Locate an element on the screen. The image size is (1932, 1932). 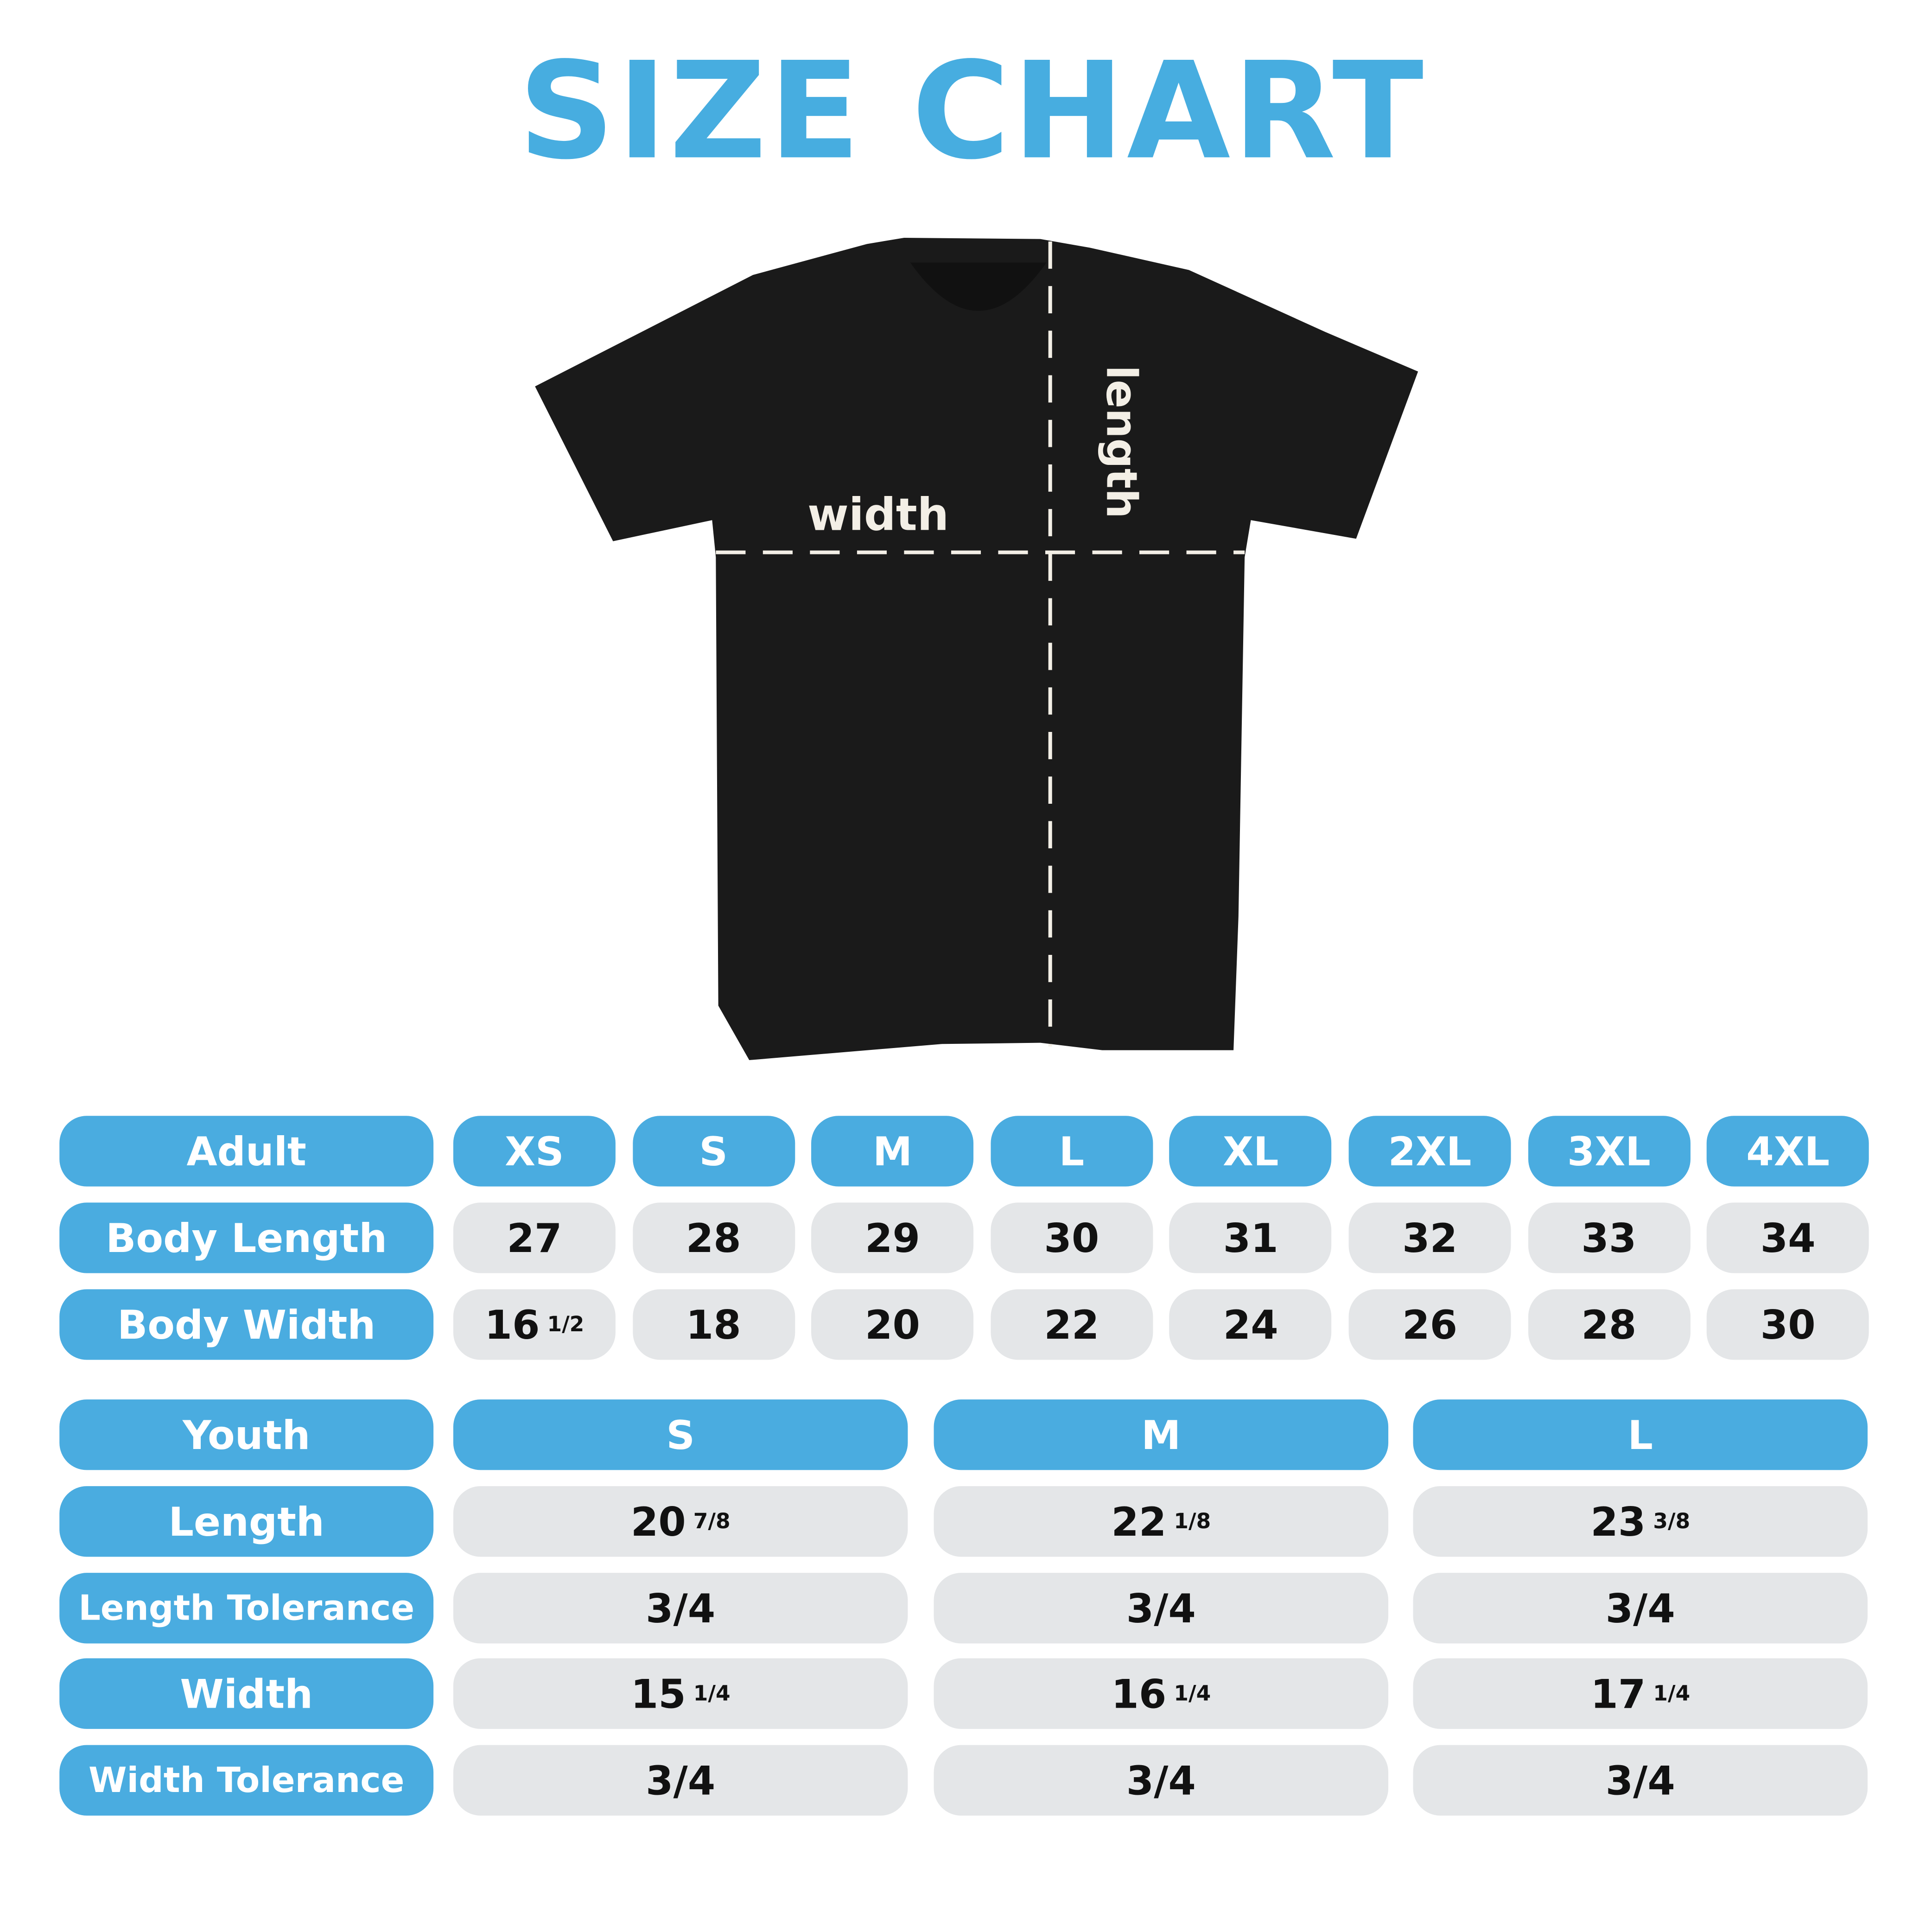
value-whole: 17 is located at coordinates (1618, 1693).